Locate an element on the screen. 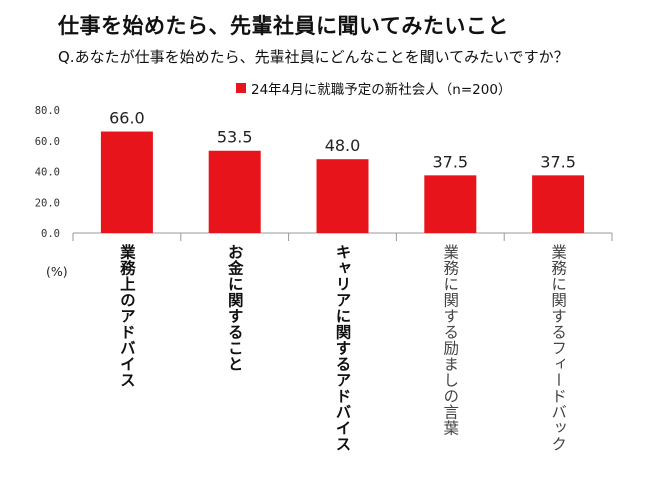 Image resolution: width=645 pixels, height=480 pixels. category-label: 業務に関する励ましの言葉 is located at coordinates (450, 340).